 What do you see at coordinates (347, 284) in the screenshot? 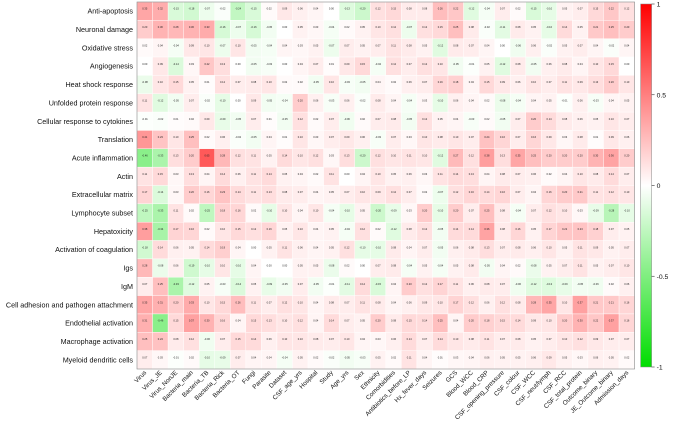
I see `cell-value-label: -0.11` at bounding box center [347, 284].